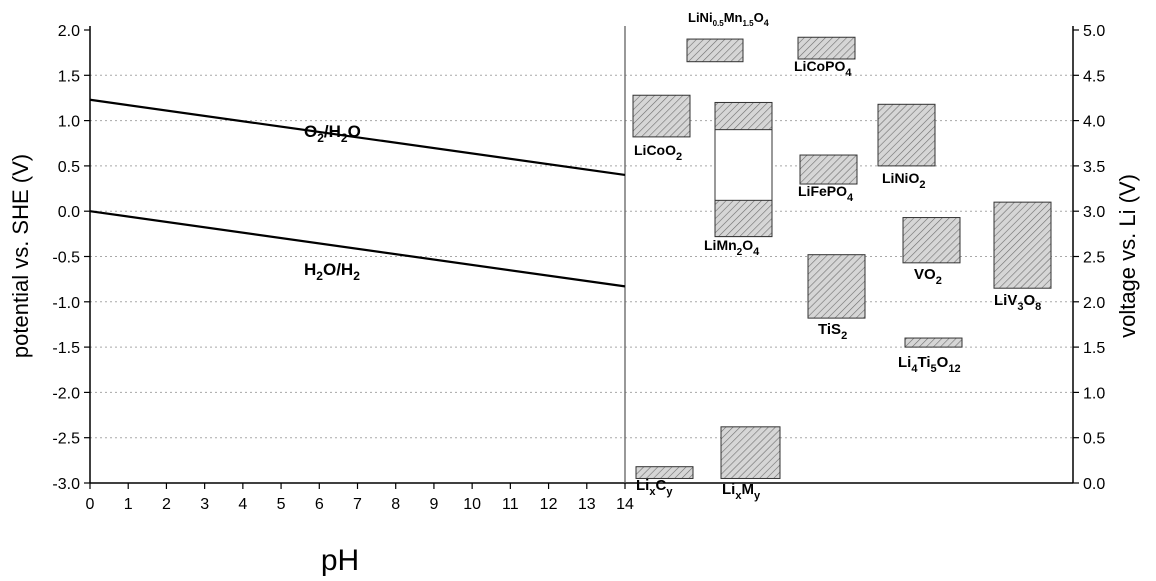 Image resolution: width=1156 pixels, height=581 pixels. I want to click on right-y-tick-label: 2.0, so click(1094, 303).